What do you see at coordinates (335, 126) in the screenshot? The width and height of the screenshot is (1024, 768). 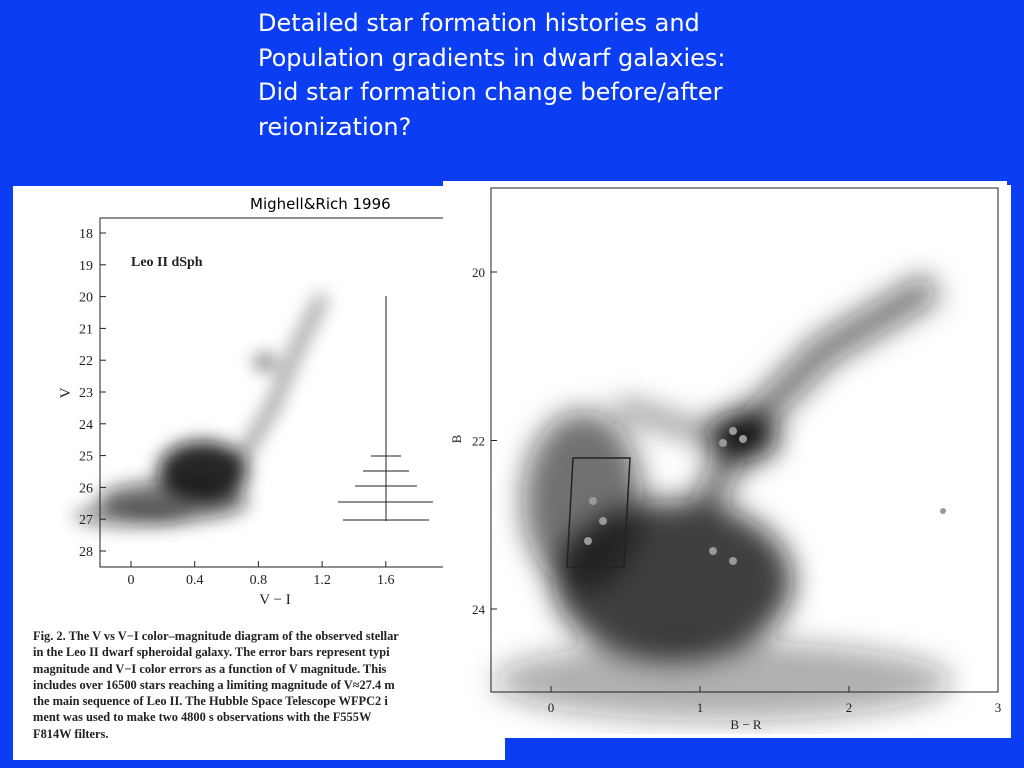 I see `title-line: reionization?` at bounding box center [335, 126].